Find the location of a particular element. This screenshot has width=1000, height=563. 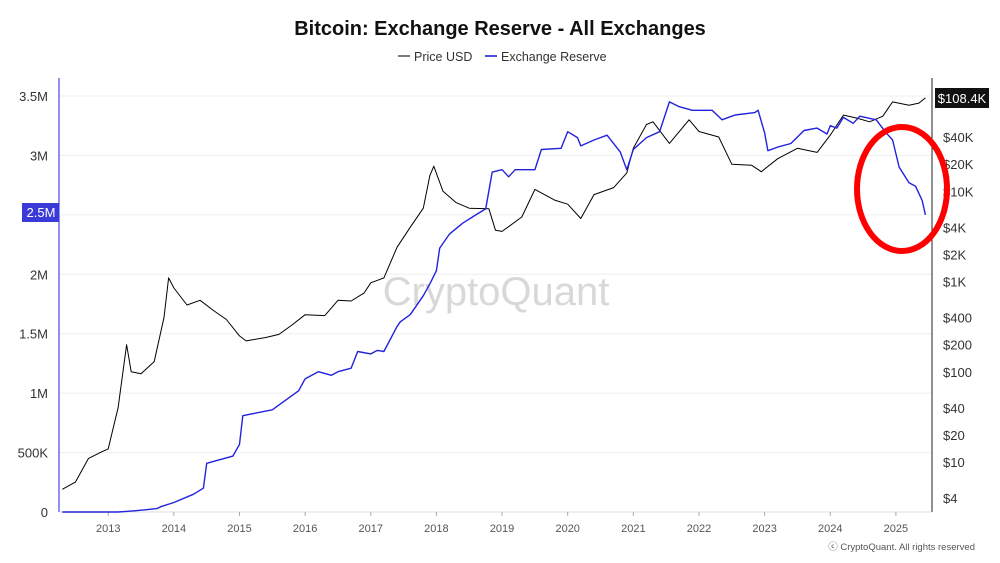

left-tick-label: 500K is located at coordinates (33, 453).